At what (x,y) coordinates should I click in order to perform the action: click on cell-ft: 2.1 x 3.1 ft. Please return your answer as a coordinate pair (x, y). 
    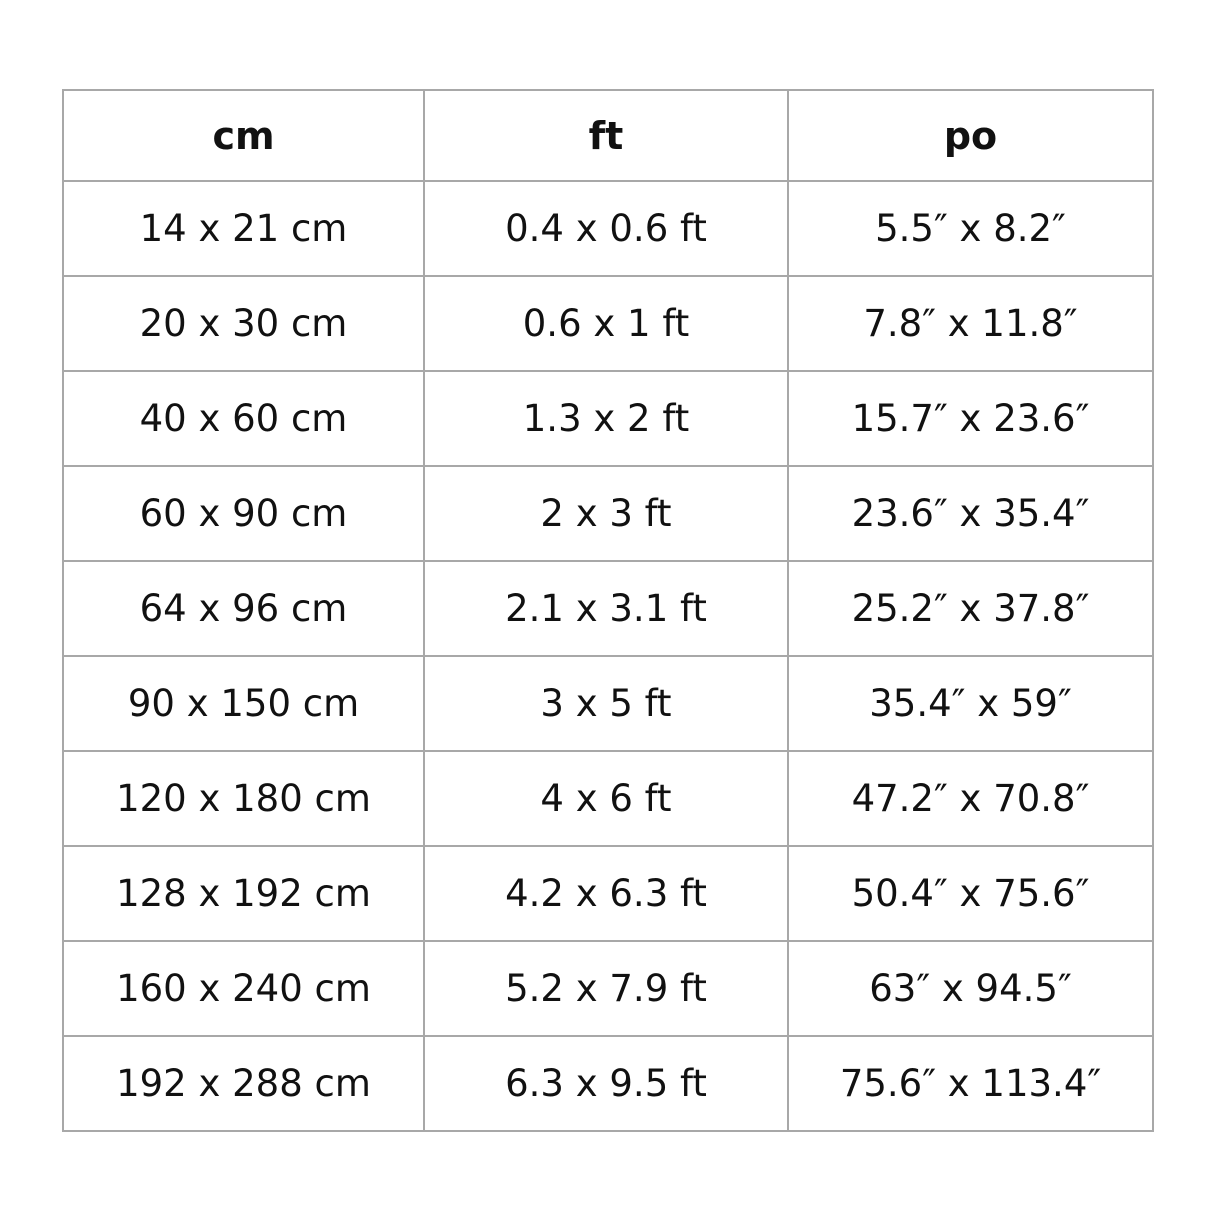
    Looking at the image, I should click on (606, 608).